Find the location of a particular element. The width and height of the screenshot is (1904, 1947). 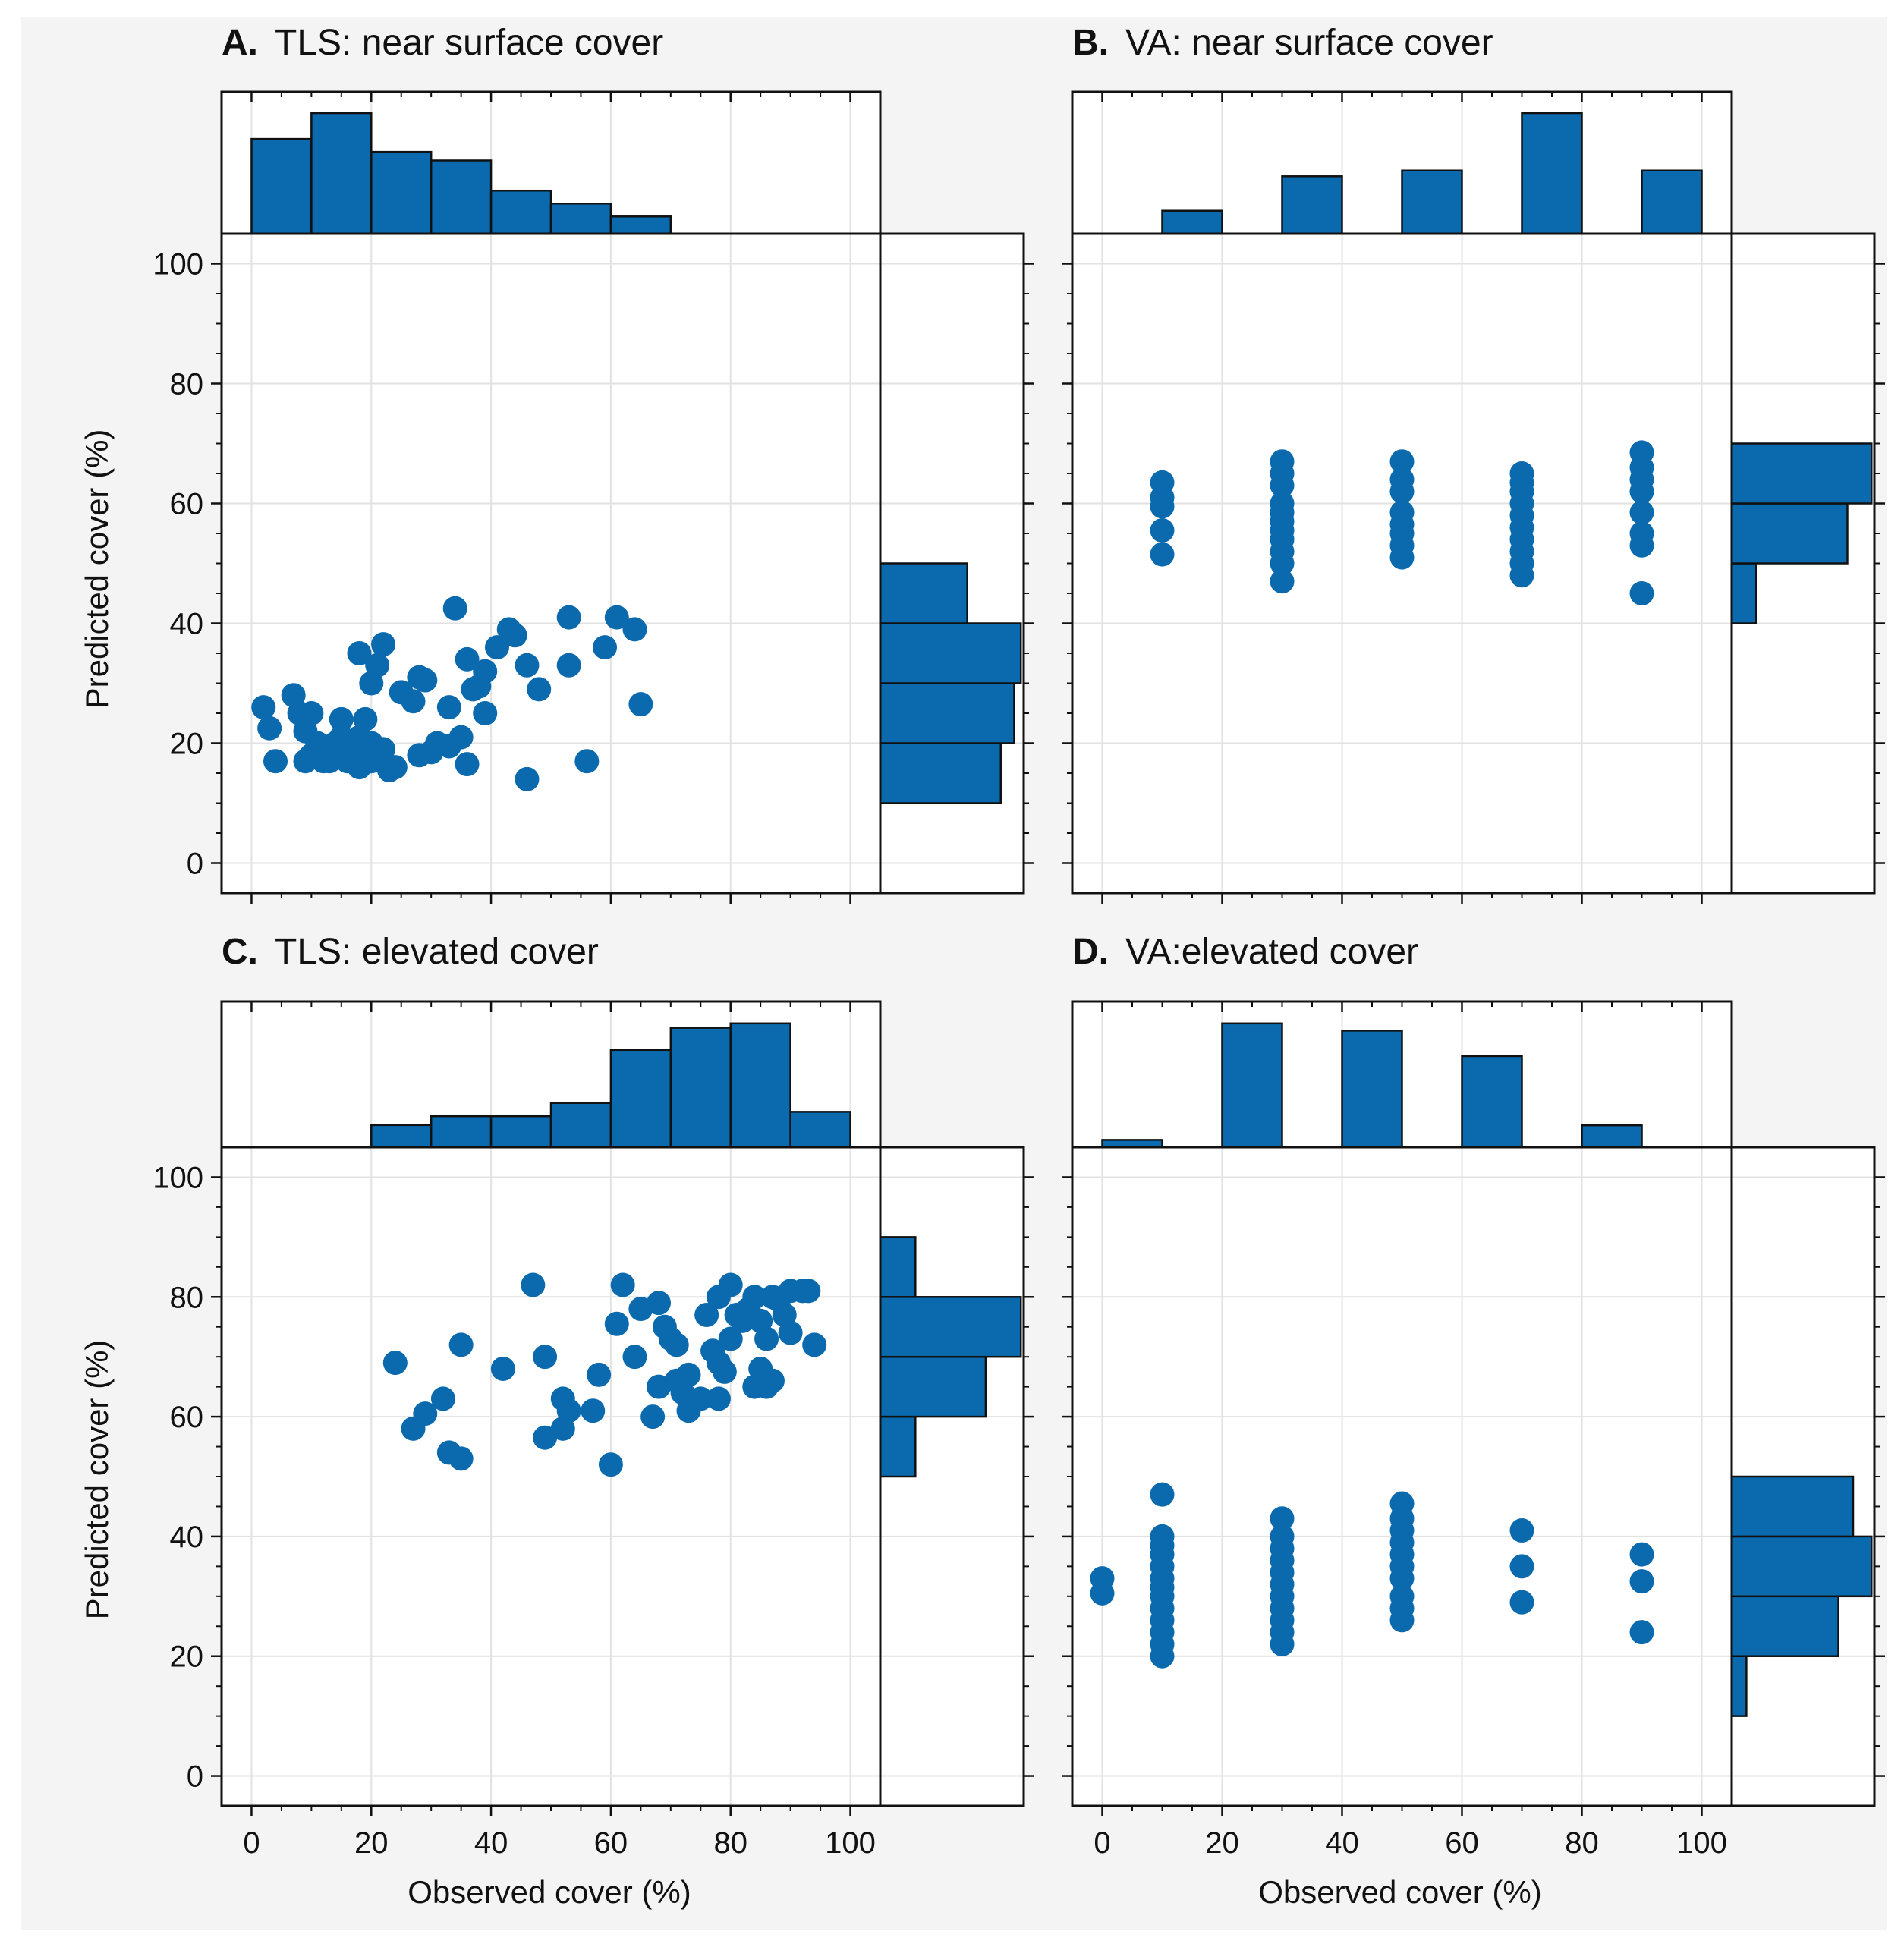

x-tick-label: 20 is located at coordinates (371, 1843).